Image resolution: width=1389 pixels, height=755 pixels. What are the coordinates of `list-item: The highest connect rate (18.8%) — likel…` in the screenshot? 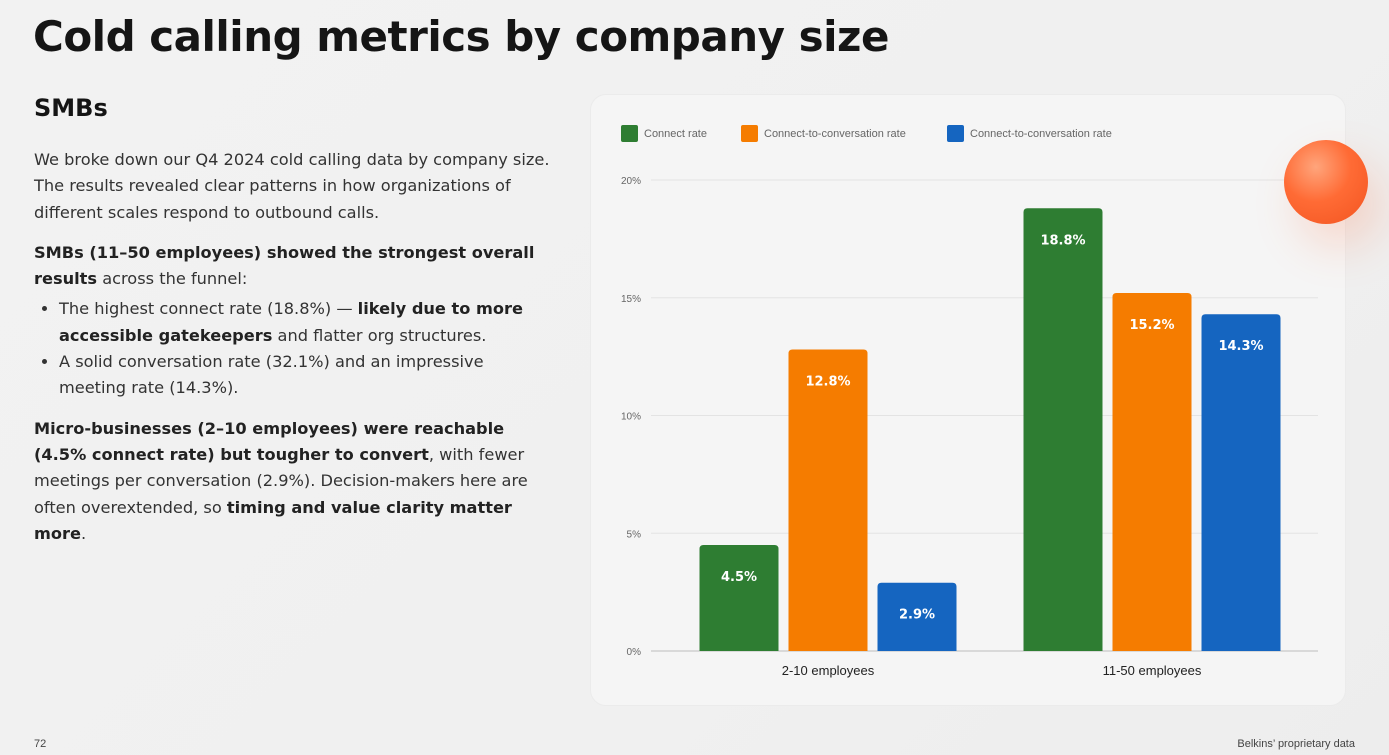 It's located at (306, 322).